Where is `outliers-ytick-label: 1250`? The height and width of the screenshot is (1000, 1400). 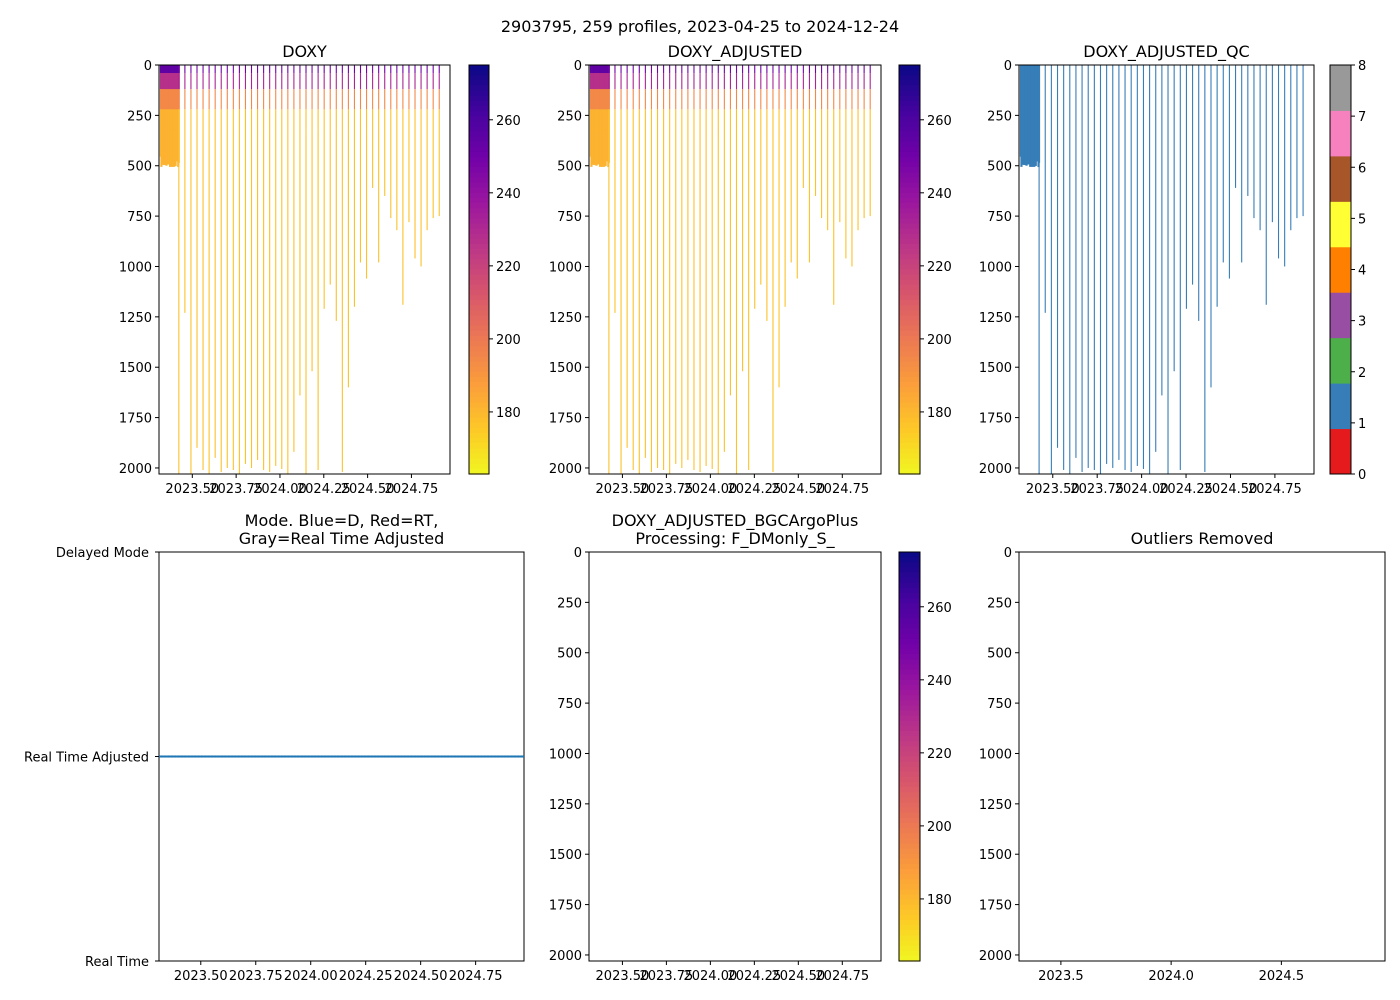 outliers-ytick-label: 1250 is located at coordinates (995, 805).